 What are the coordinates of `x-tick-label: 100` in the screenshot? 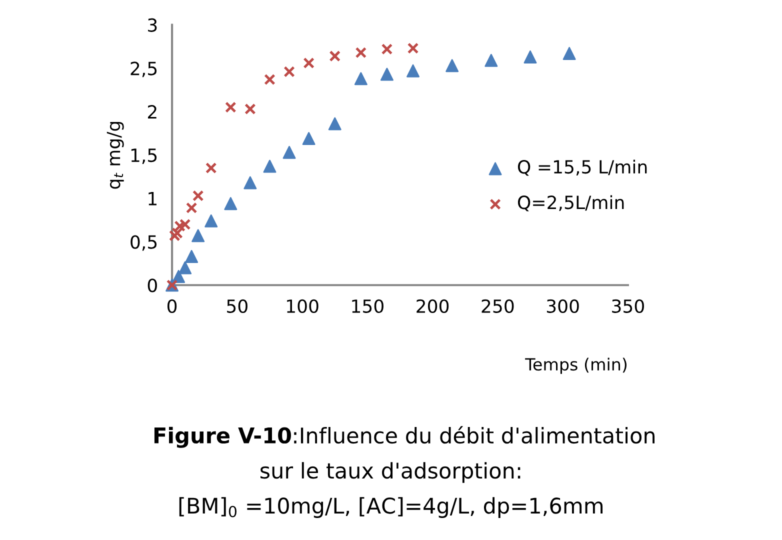 It's located at (302, 306).